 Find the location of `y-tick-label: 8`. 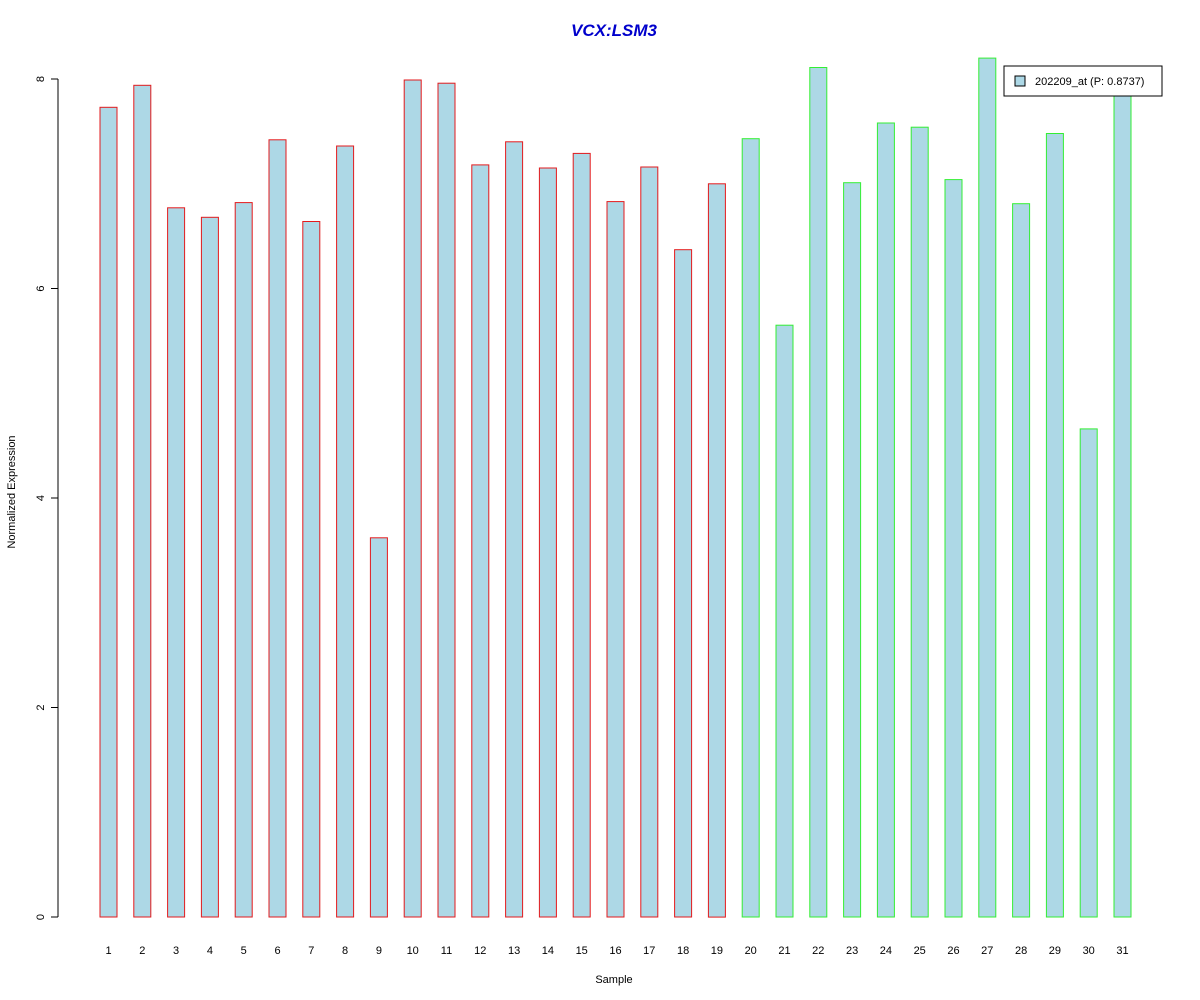

y-tick-label: 8 is located at coordinates (41, 79).